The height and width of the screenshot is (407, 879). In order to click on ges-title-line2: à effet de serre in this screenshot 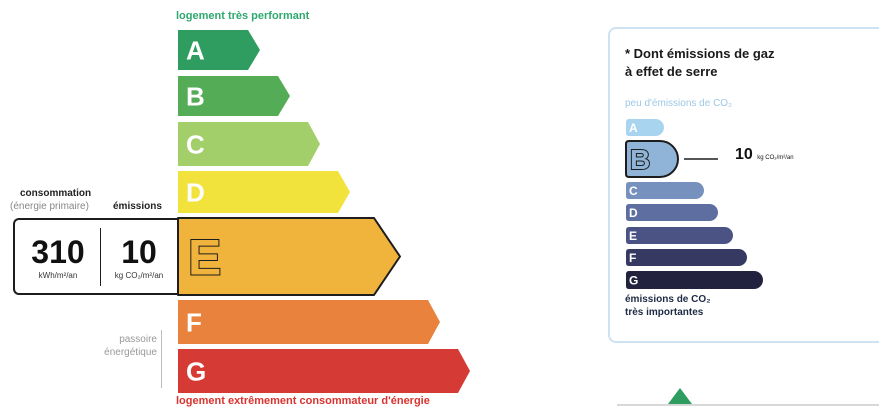, I will do `click(671, 71)`.